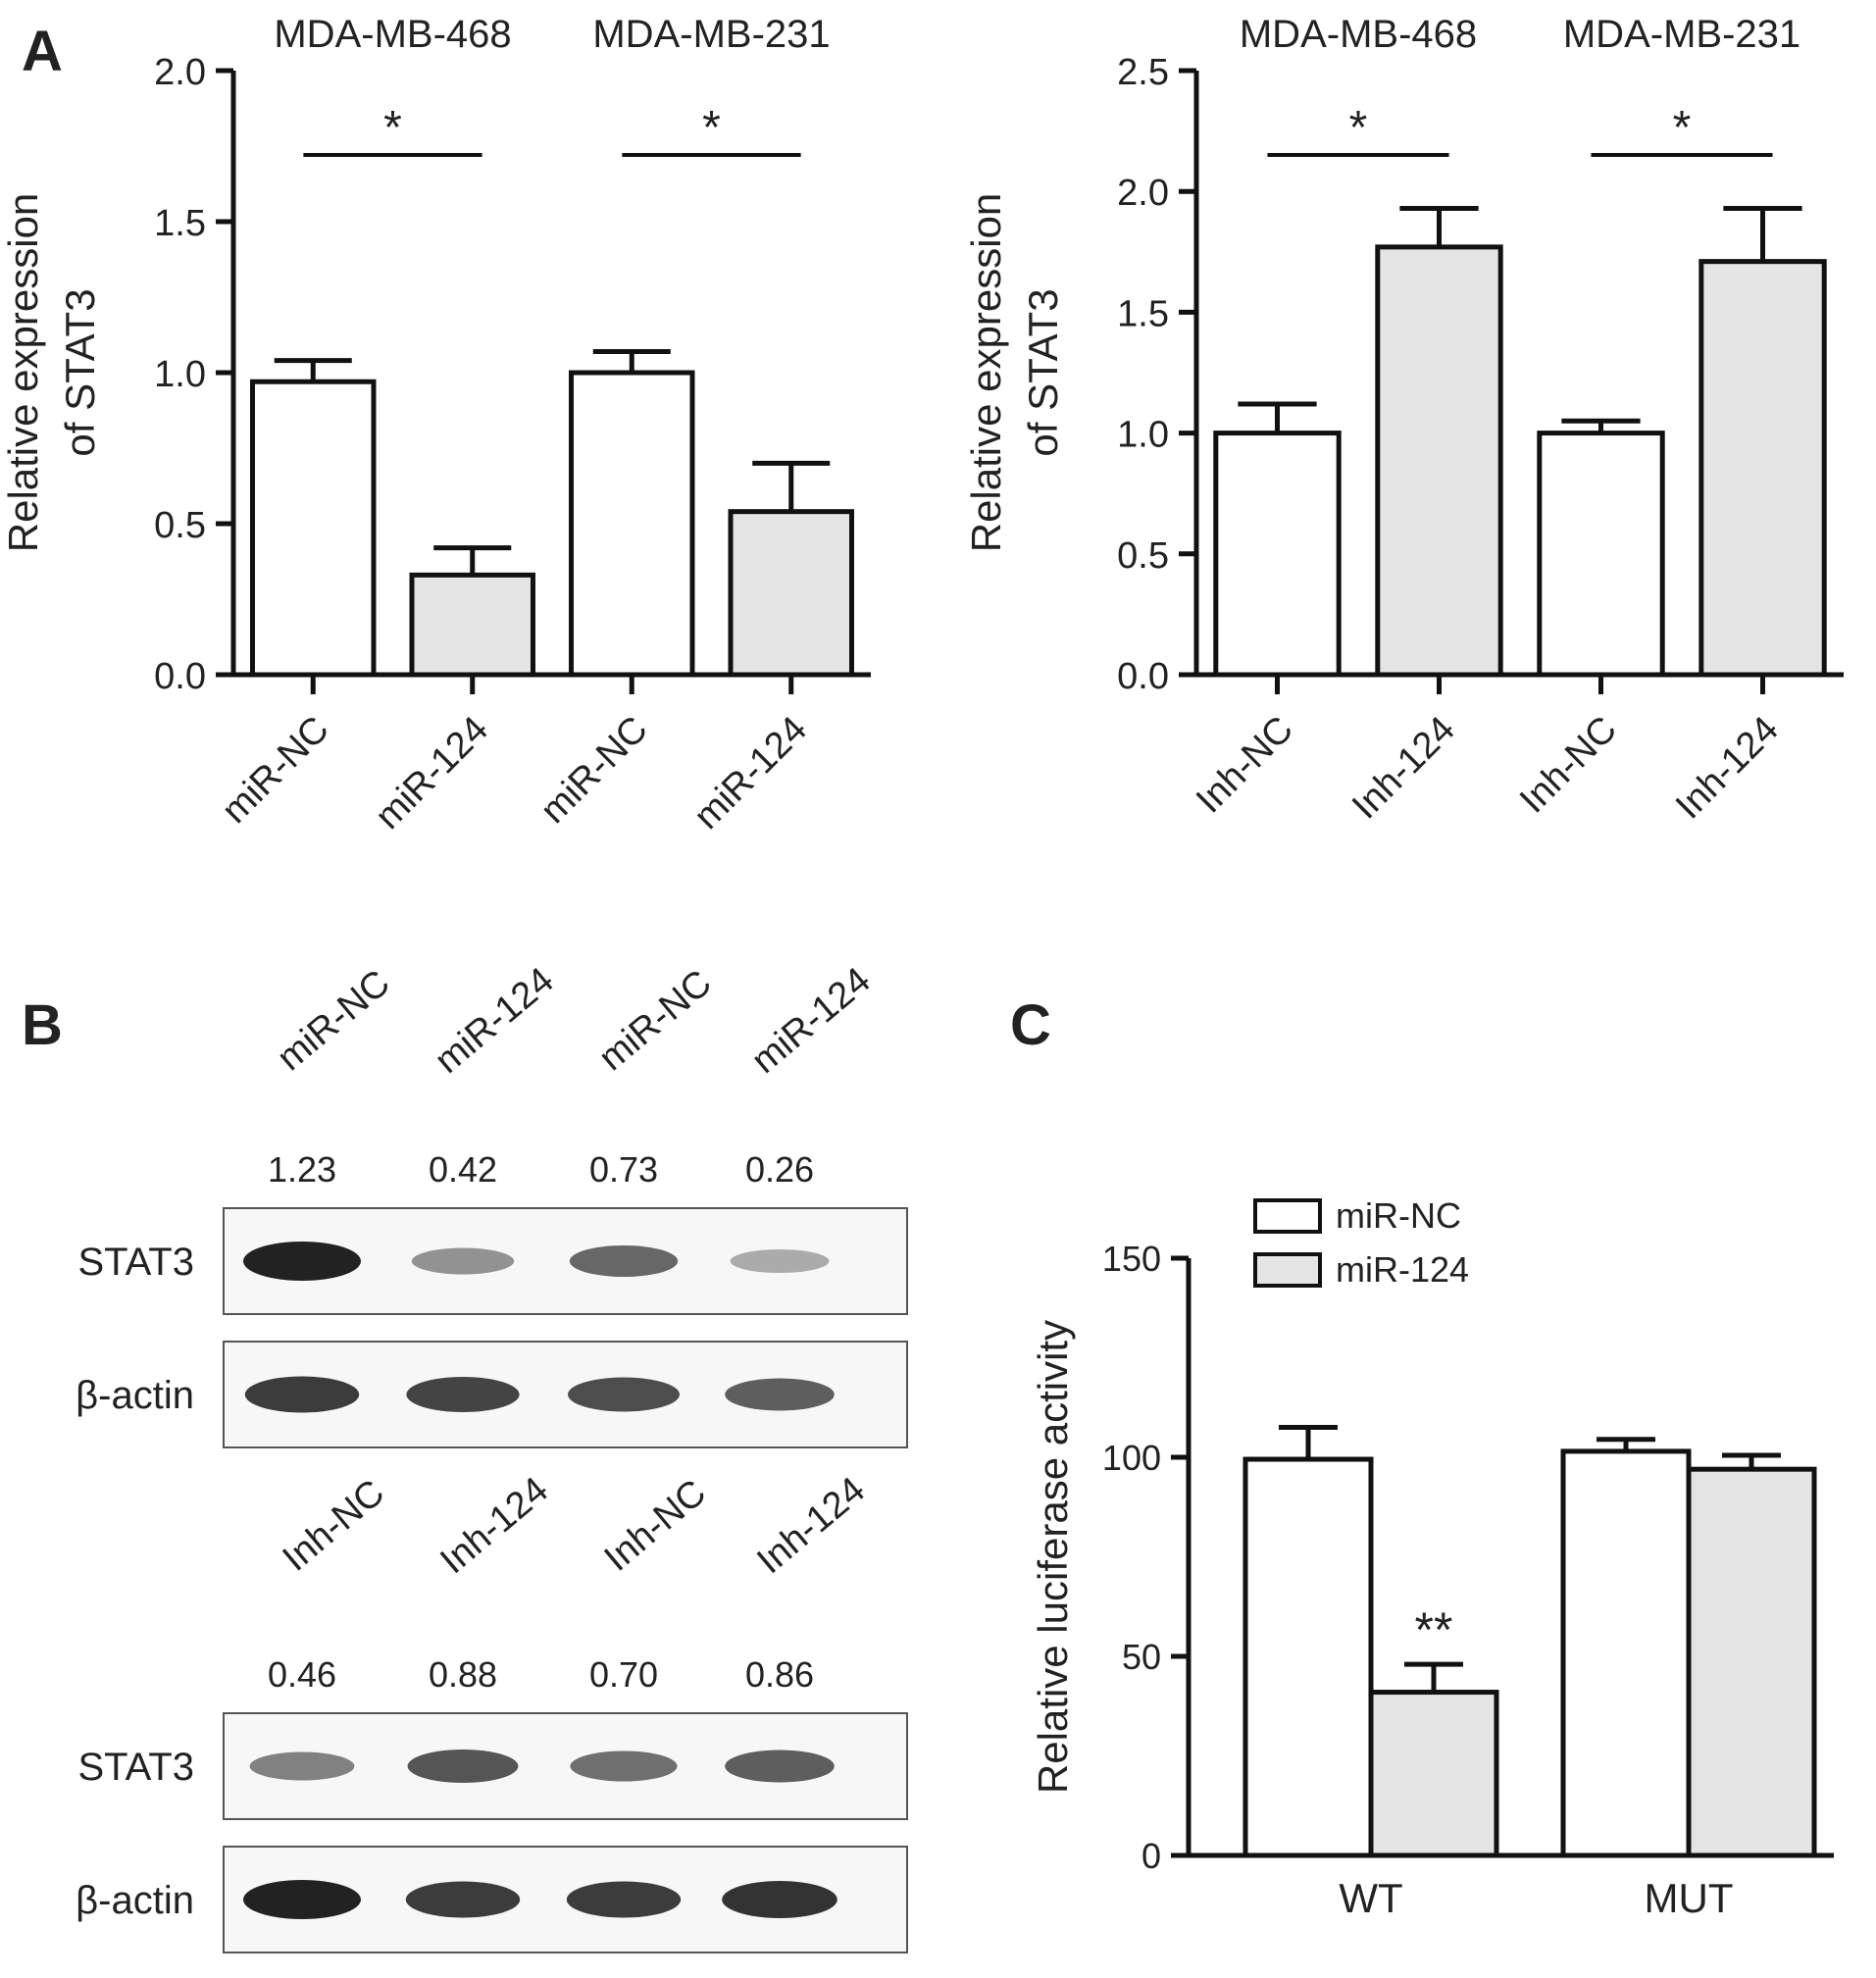 Image resolution: width=1876 pixels, height=1978 pixels. Describe the element at coordinates (42, 51) in the screenshot. I see `panel-label-a: A` at that location.